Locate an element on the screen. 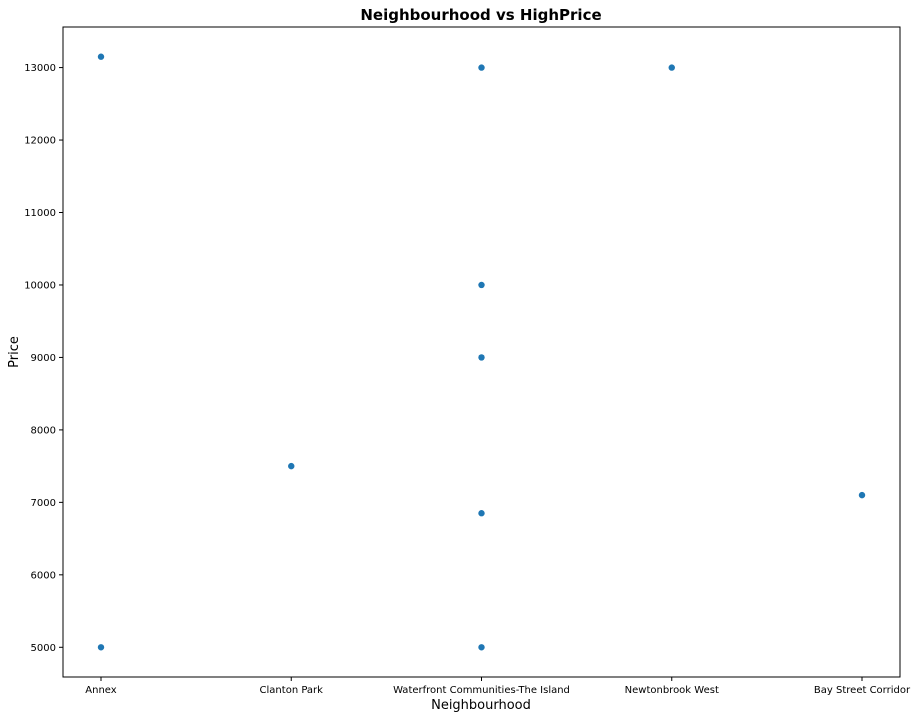 This screenshot has width=917, height=718. y-tick-label: 10000 is located at coordinates (40, 285).